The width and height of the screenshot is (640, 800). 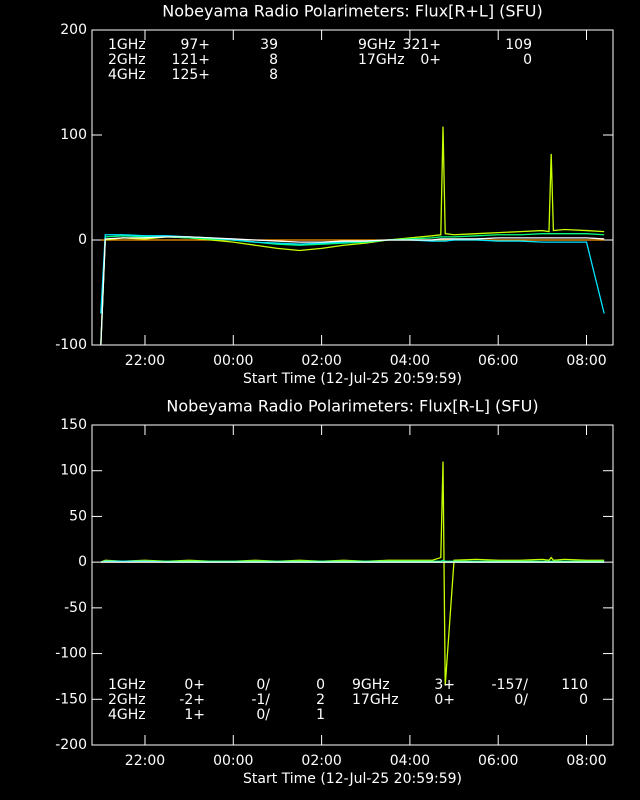 I want to click on y-tick-label: 150, so click(x=73, y=425).